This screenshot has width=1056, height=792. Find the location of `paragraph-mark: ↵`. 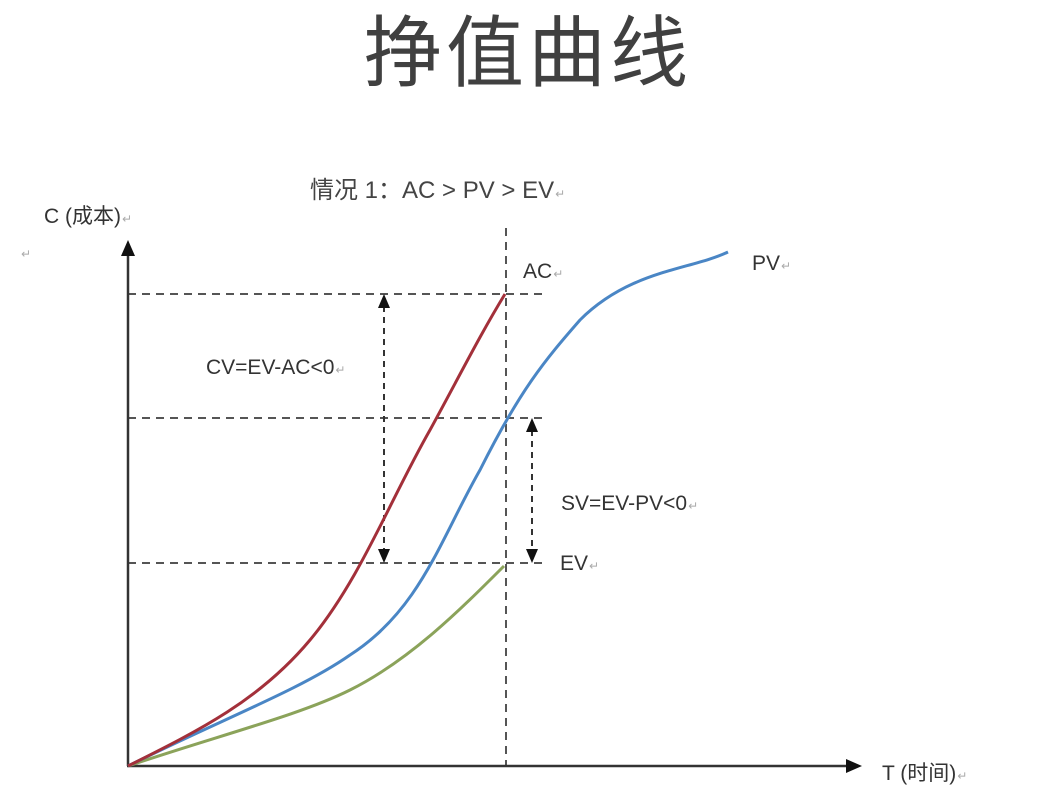

paragraph-mark: ↵ is located at coordinates (26, 254).